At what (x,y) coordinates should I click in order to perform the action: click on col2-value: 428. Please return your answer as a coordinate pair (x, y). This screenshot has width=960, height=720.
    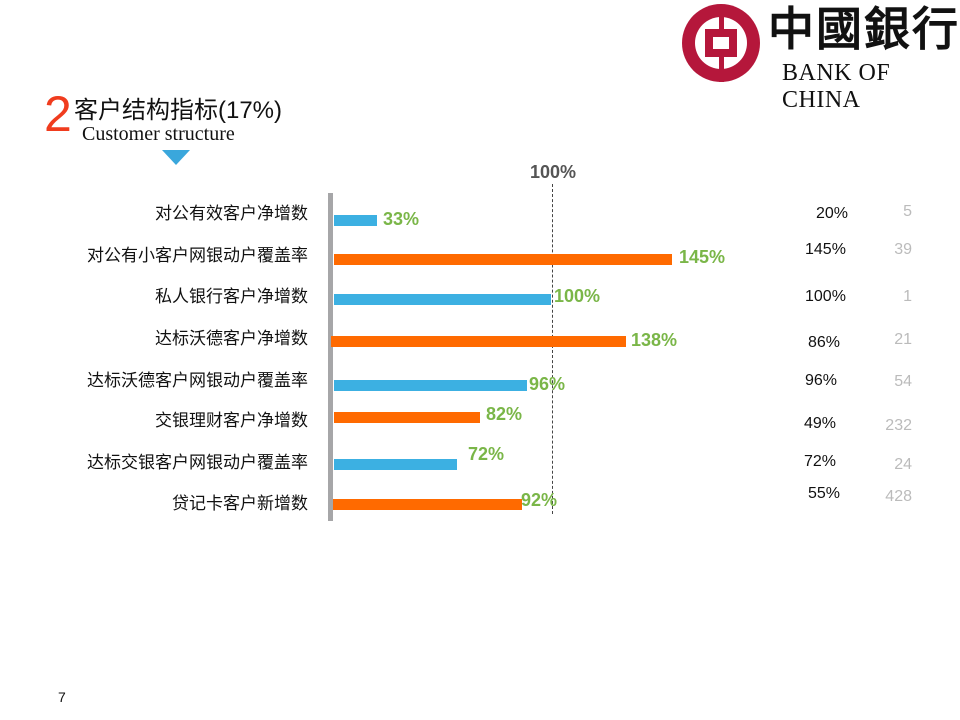
    Looking at the image, I should click on (898, 496).